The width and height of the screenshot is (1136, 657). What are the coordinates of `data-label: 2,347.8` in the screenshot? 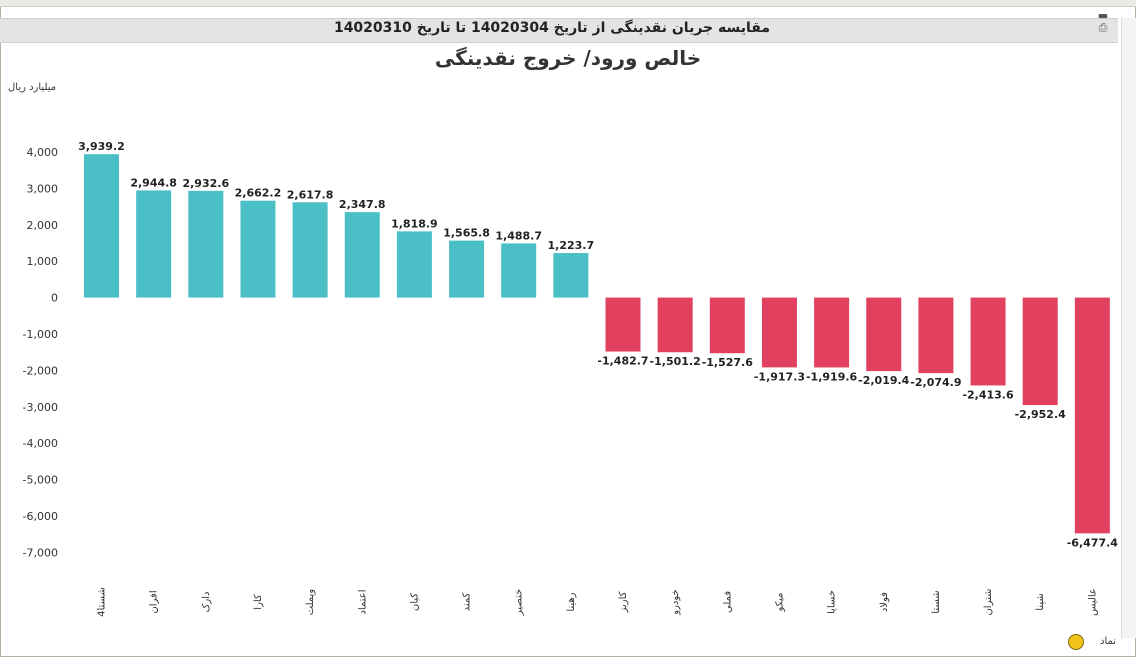 It's located at (362, 204).